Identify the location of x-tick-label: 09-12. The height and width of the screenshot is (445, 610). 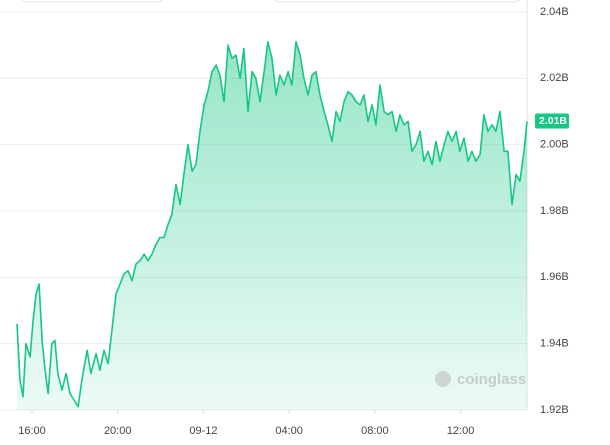
(203, 431).